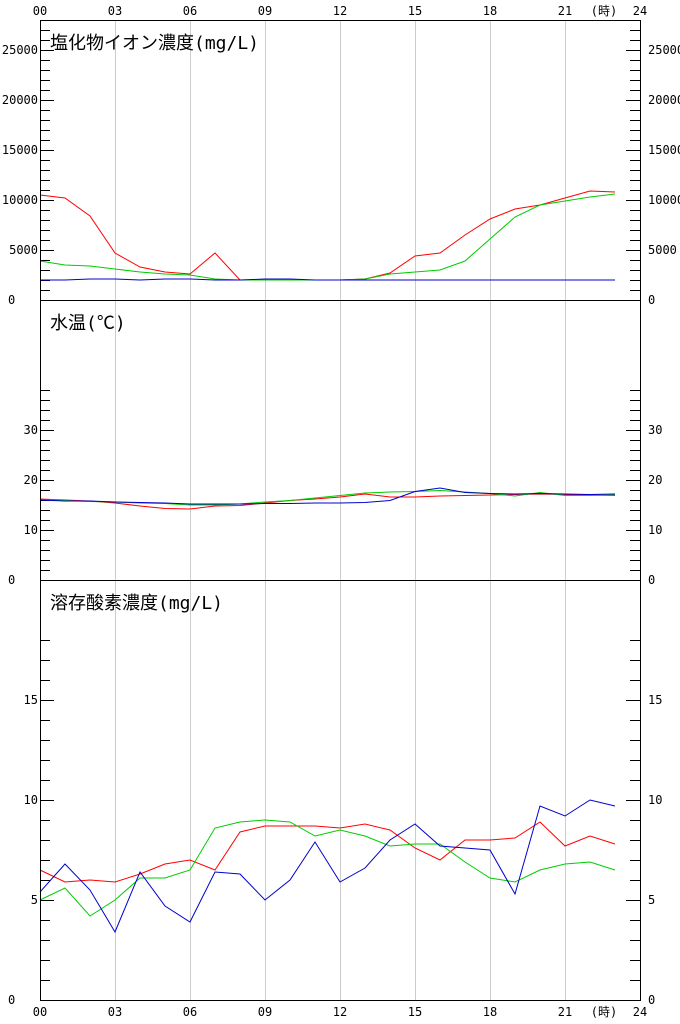  I want to click on y-tick-label-right: 15000, so click(664, 150).